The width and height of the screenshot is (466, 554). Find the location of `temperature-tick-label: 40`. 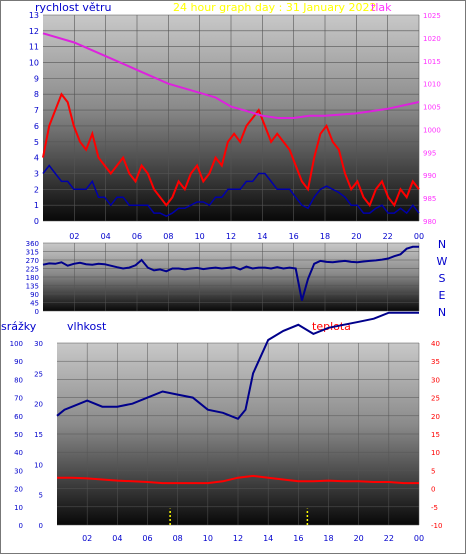

temperature-tick-label: 40 is located at coordinates (435, 344).